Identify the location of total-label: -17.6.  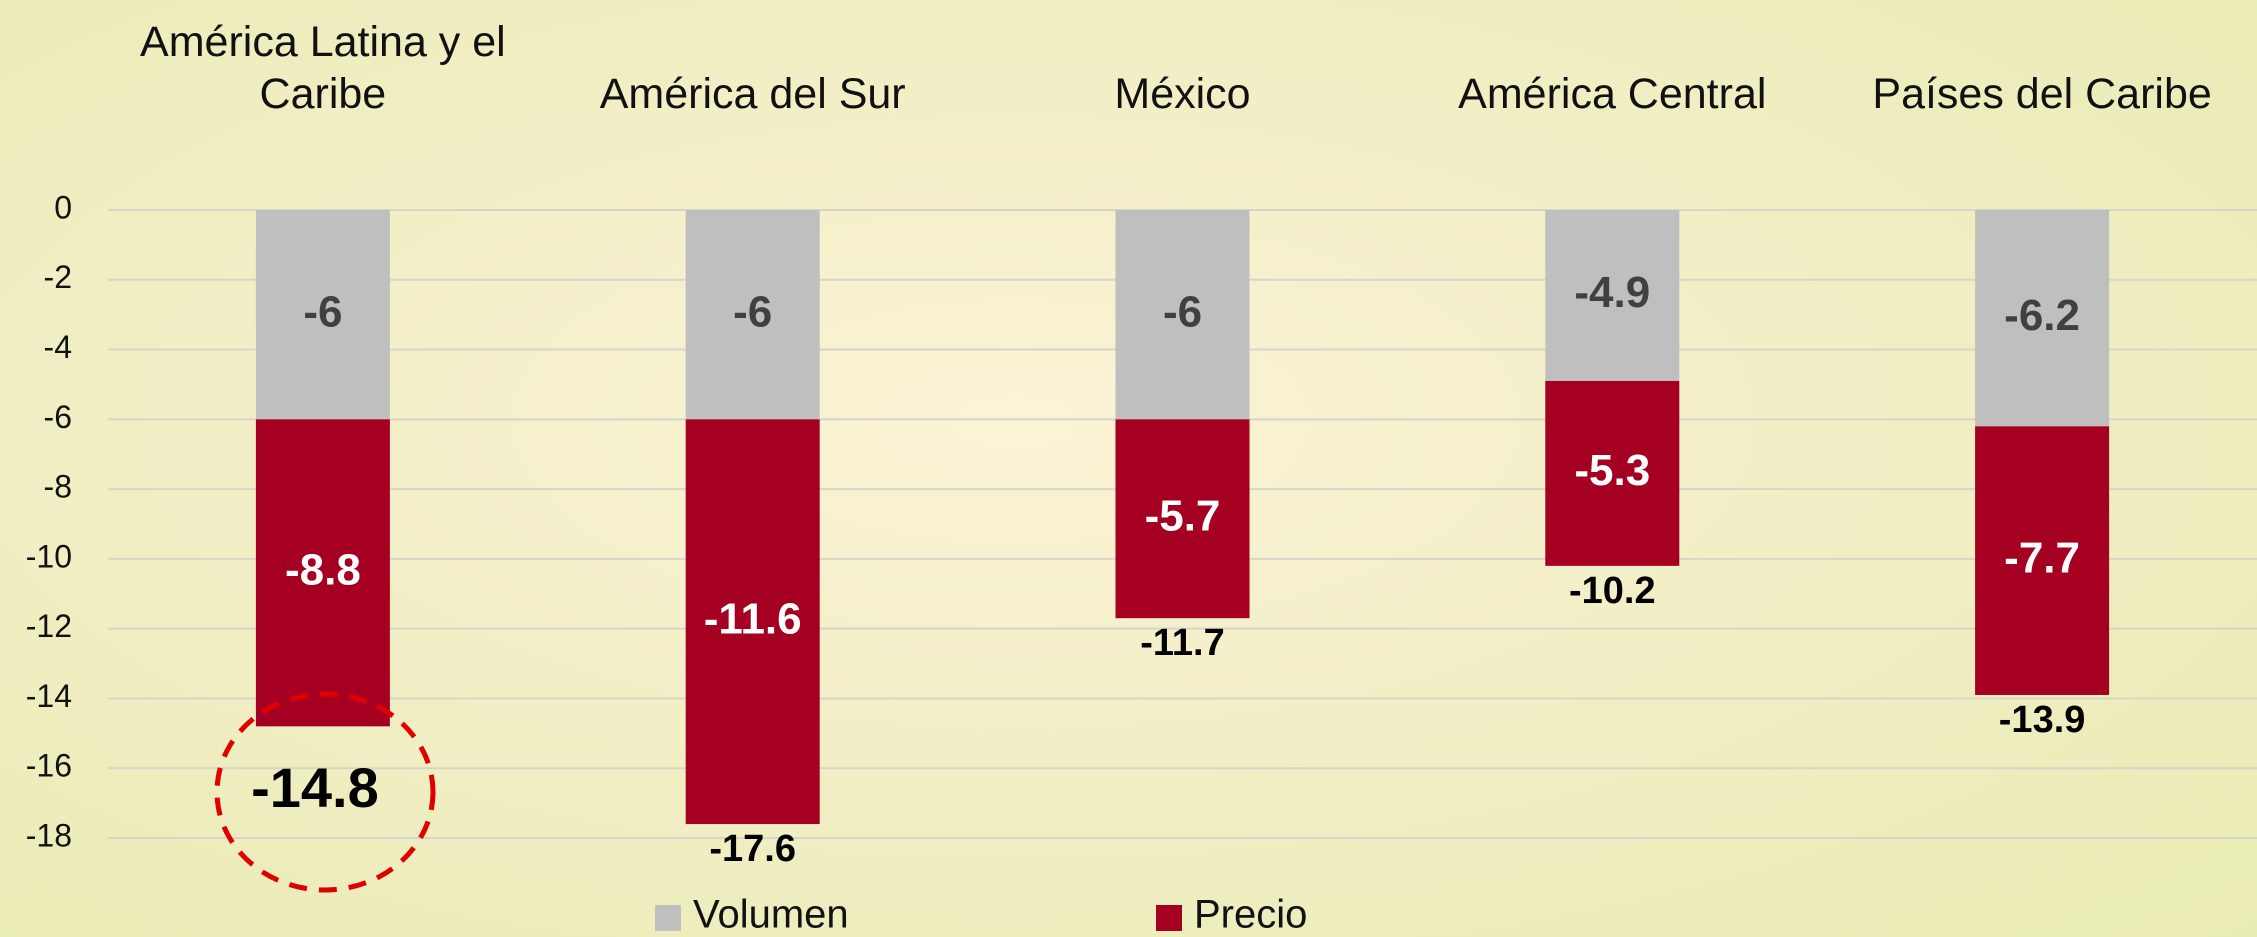
(752, 849).